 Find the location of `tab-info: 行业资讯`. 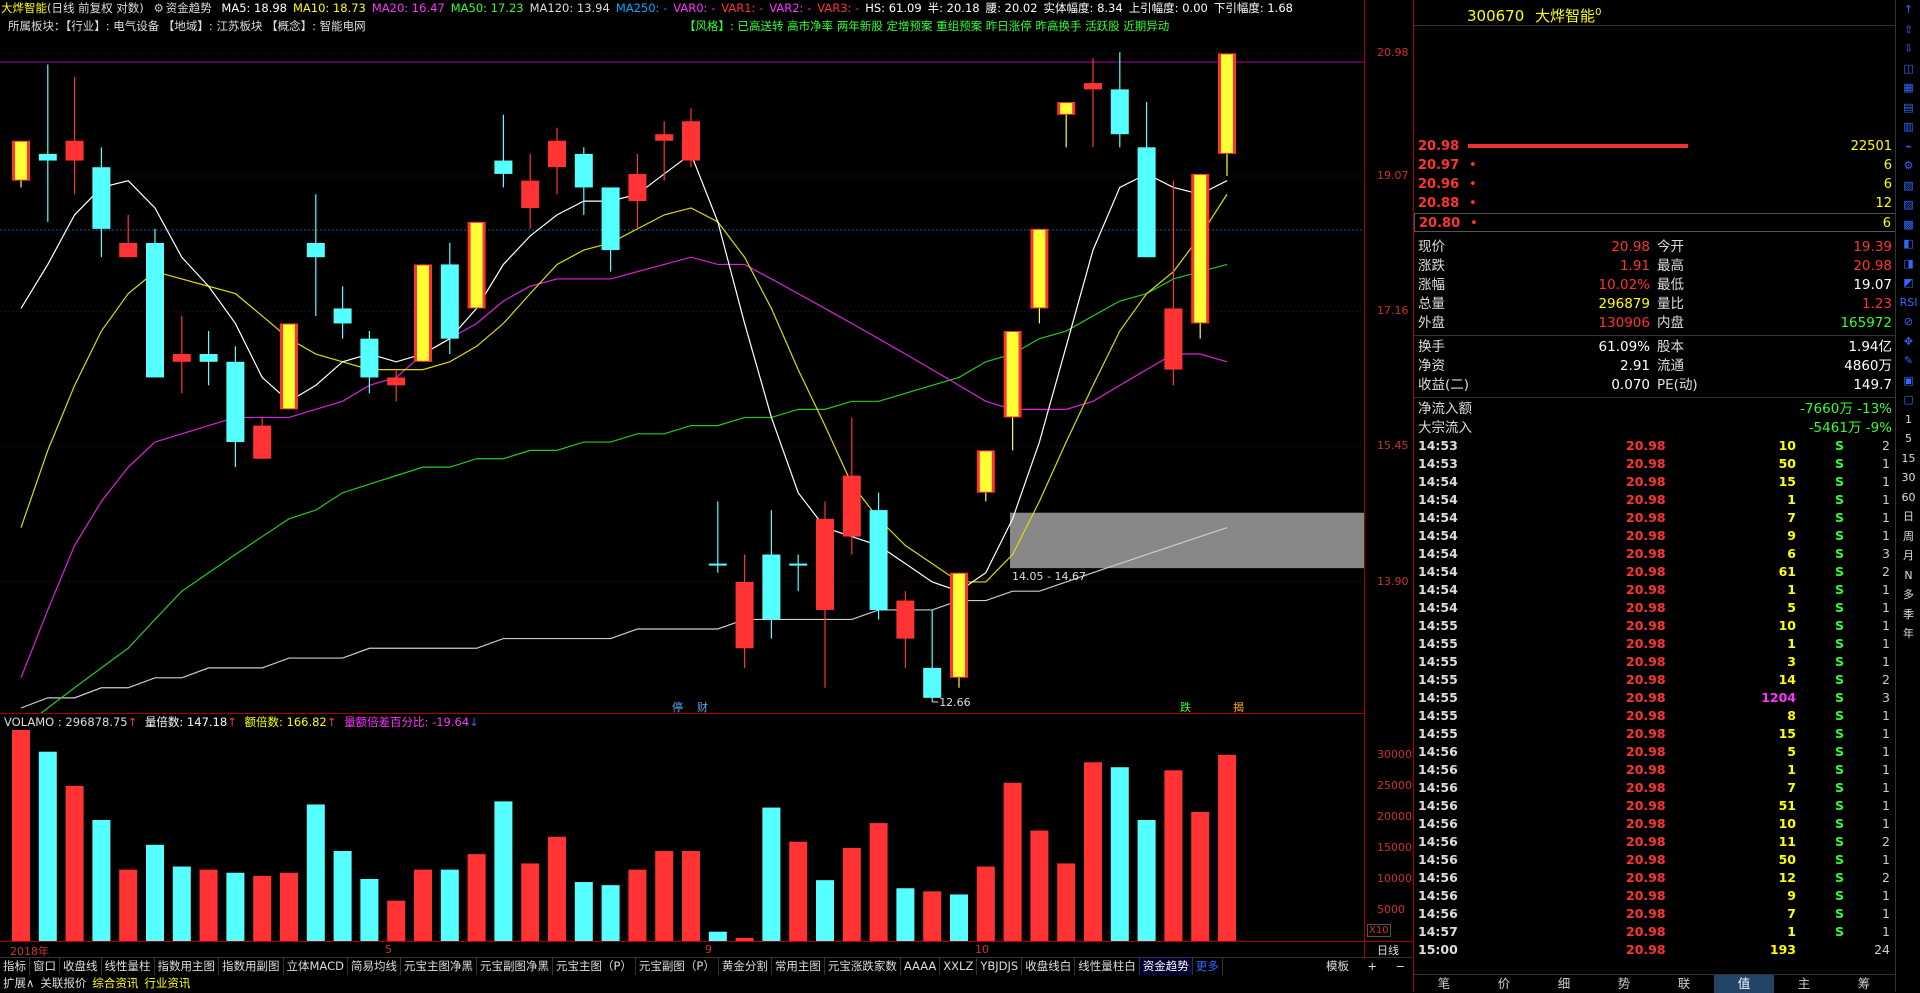

tab-info: 行业资讯 is located at coordinates (167, 983).